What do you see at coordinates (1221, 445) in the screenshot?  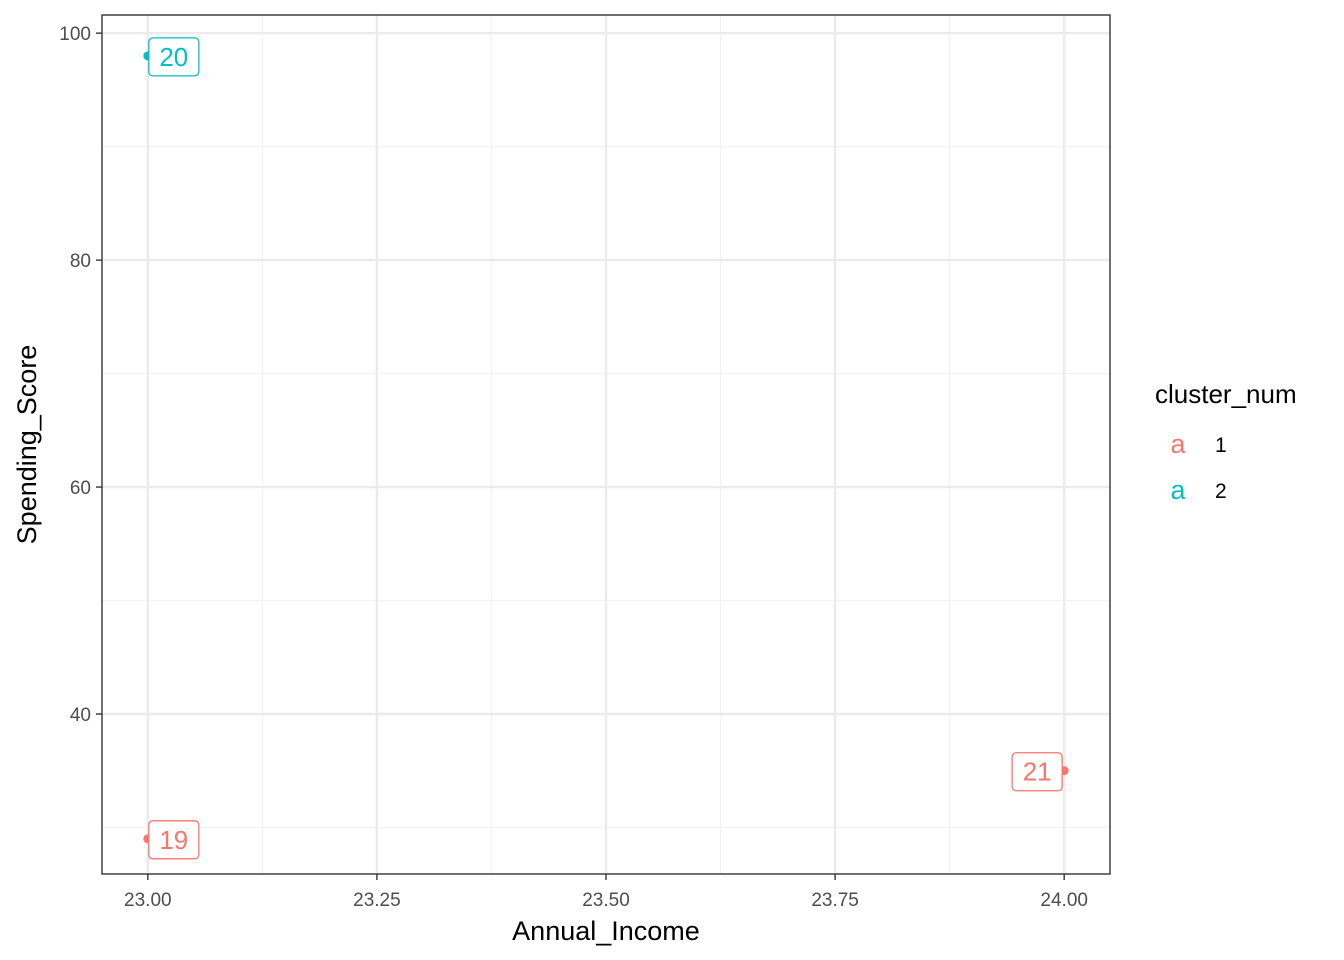 I see `legend-label: 1` at bounding box center [1221, 445].